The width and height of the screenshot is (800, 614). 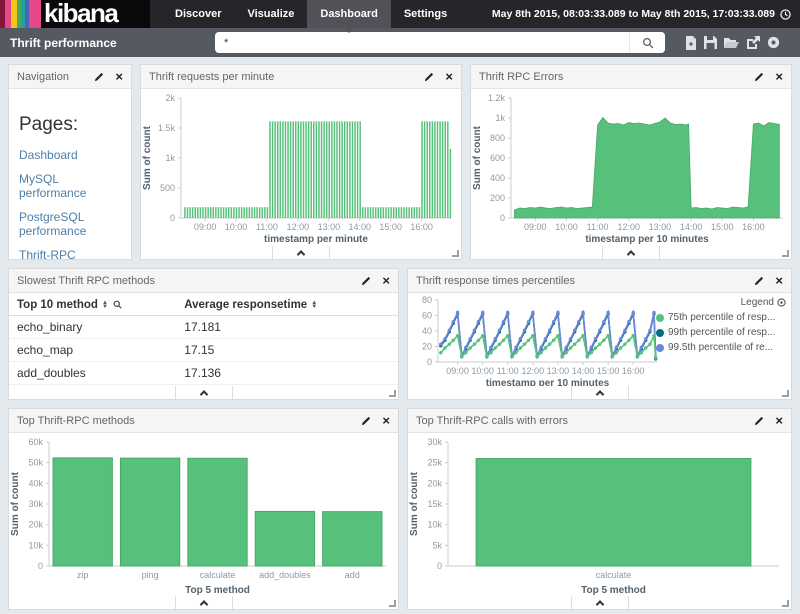 I want to click on svg-text: 40, so click(x=427, y=331).